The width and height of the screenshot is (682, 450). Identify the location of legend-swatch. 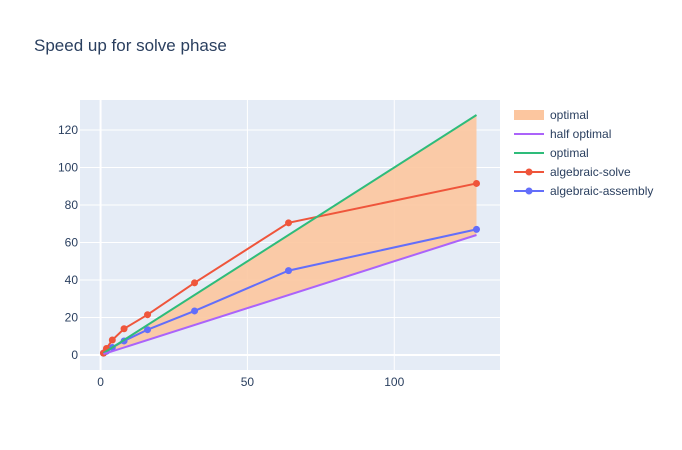
(529, 115).